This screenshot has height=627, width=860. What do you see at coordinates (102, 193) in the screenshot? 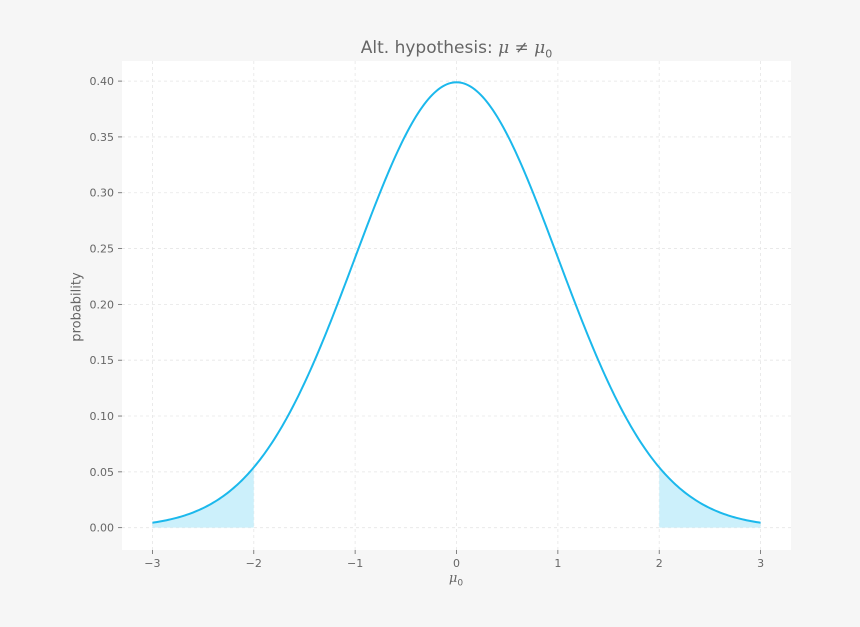
I see `y-tick-label: 0.30` at bounding box center [102, 193].